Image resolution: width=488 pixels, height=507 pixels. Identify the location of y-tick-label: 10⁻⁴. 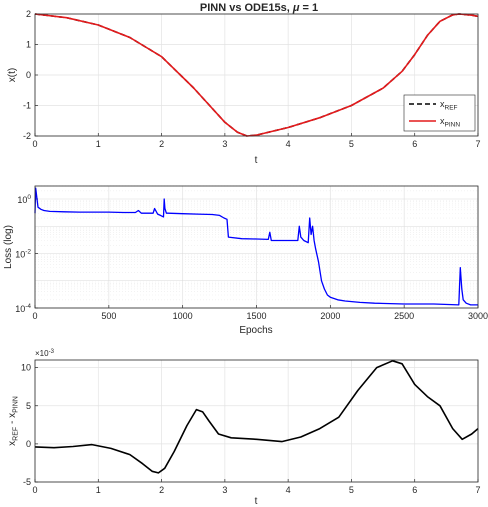
(23, 308).